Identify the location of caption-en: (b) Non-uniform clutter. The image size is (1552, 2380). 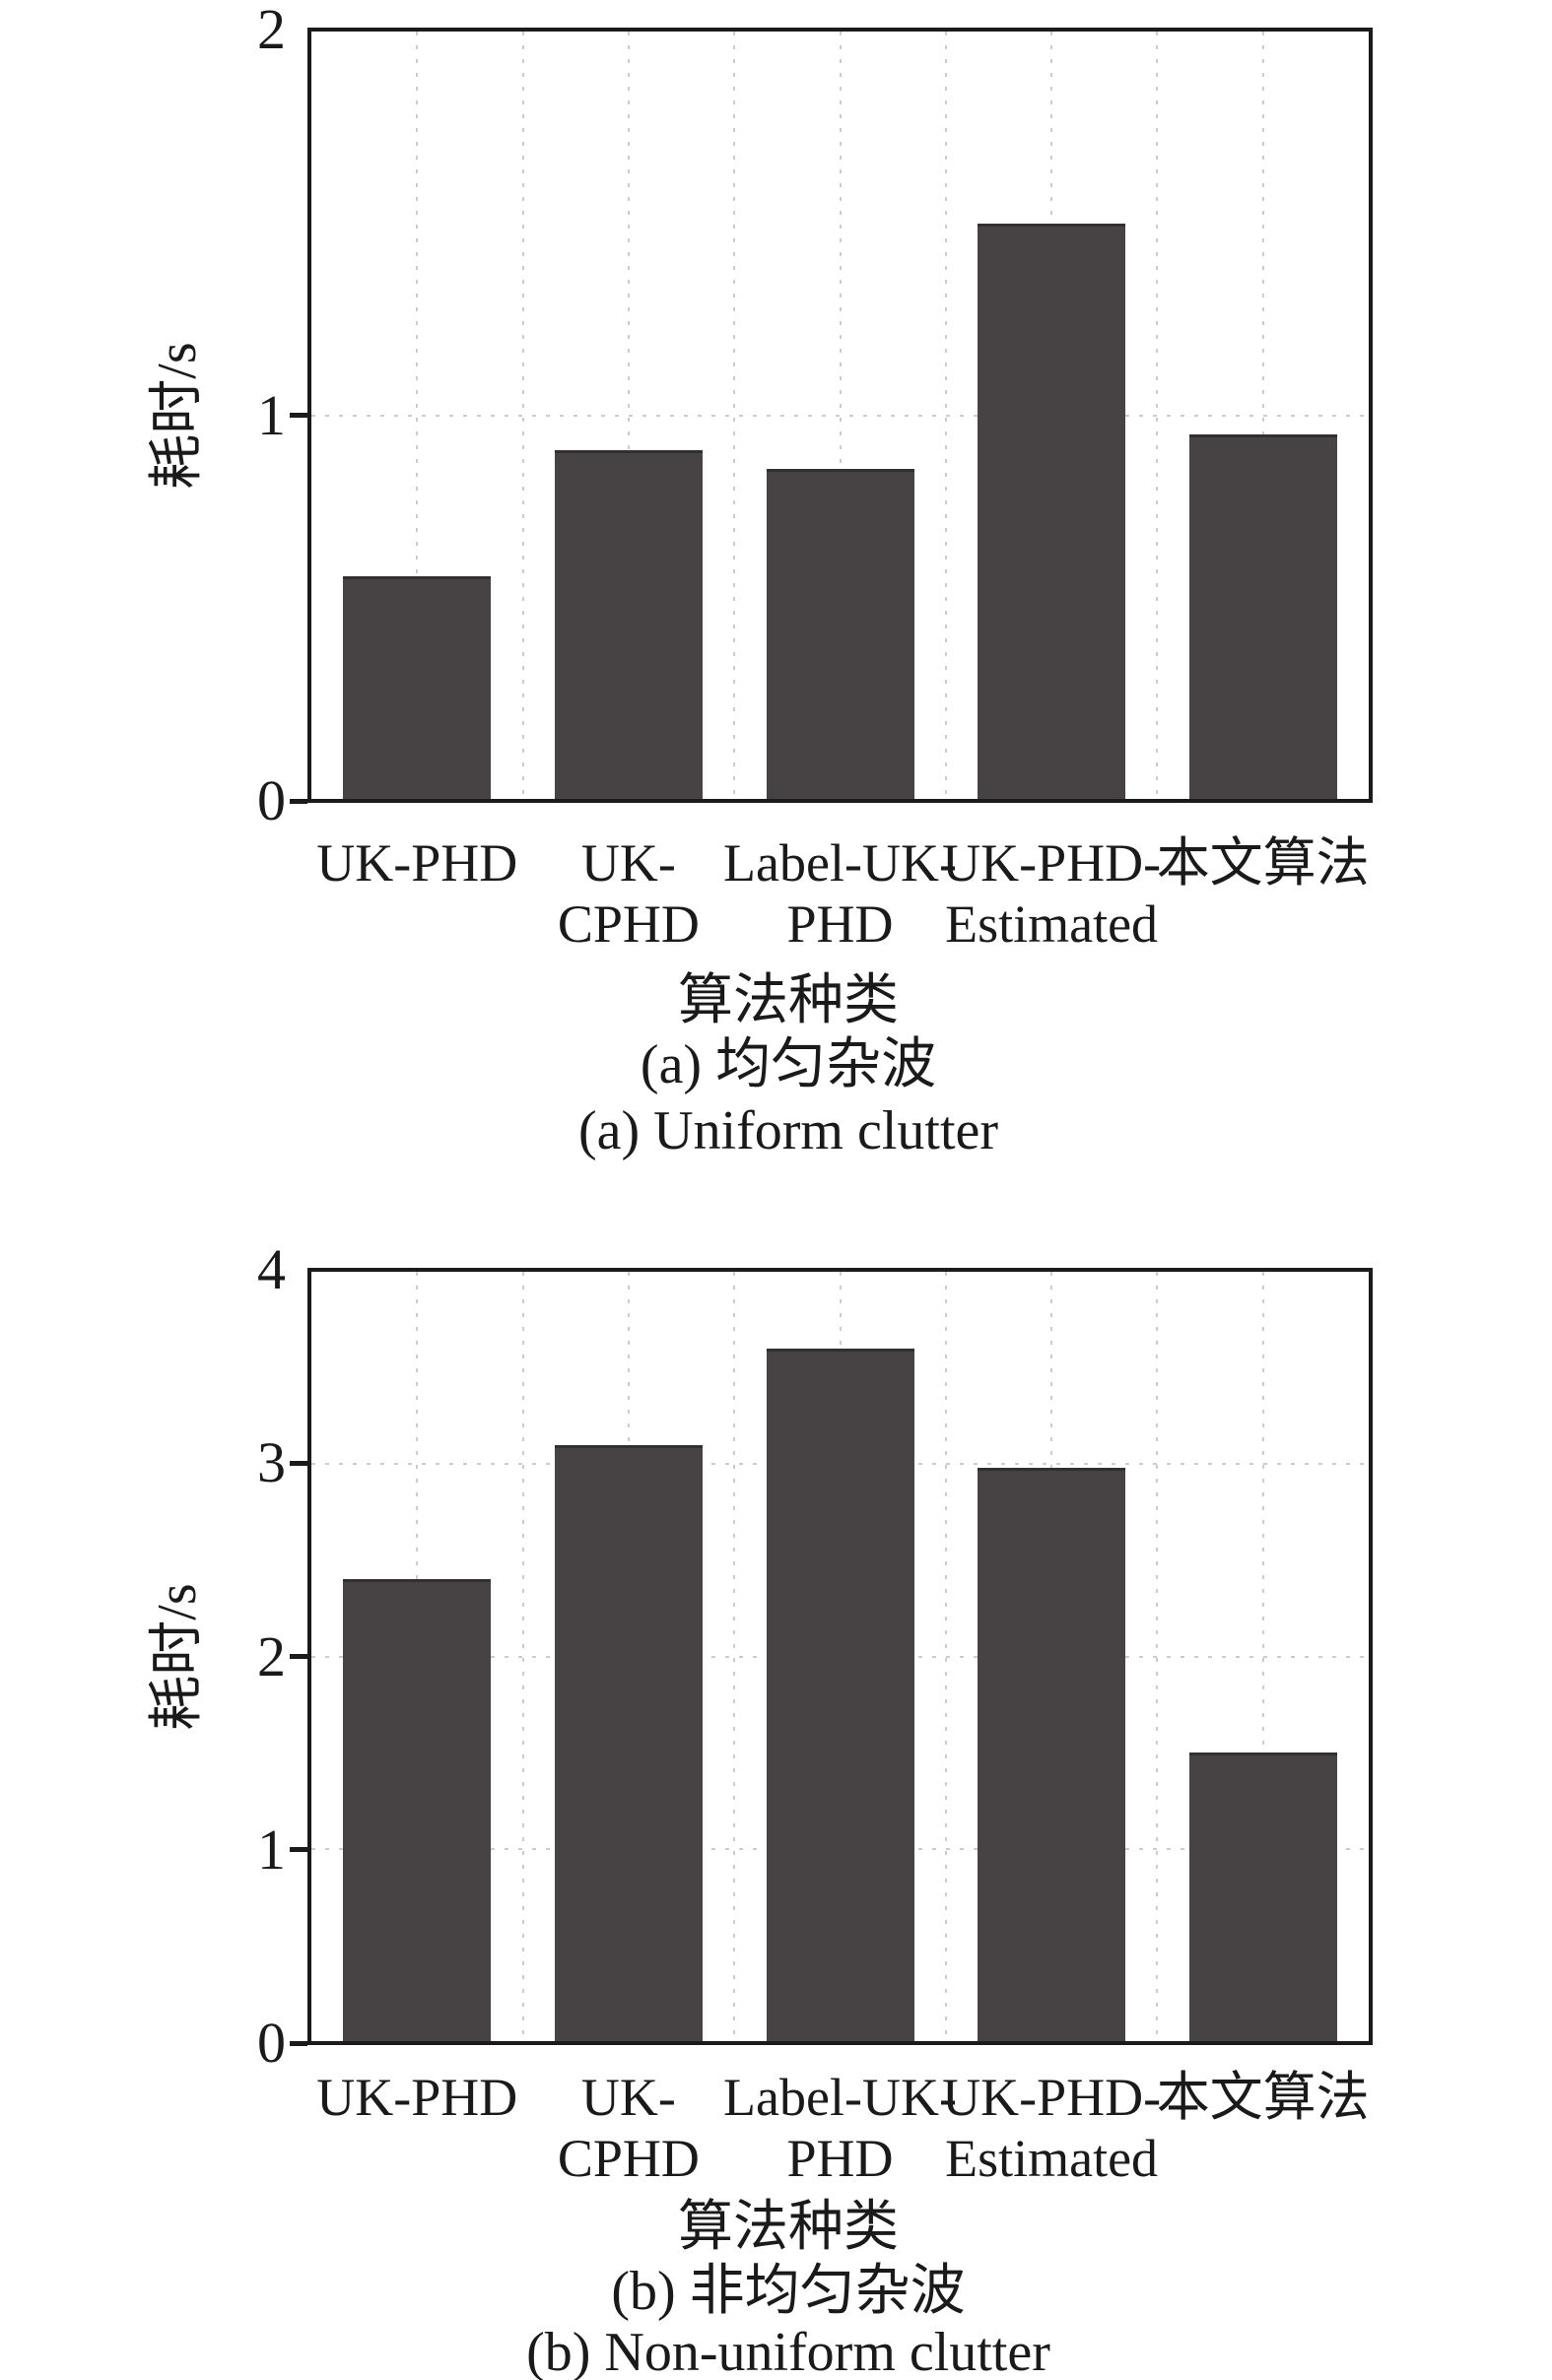
(788, 2351).